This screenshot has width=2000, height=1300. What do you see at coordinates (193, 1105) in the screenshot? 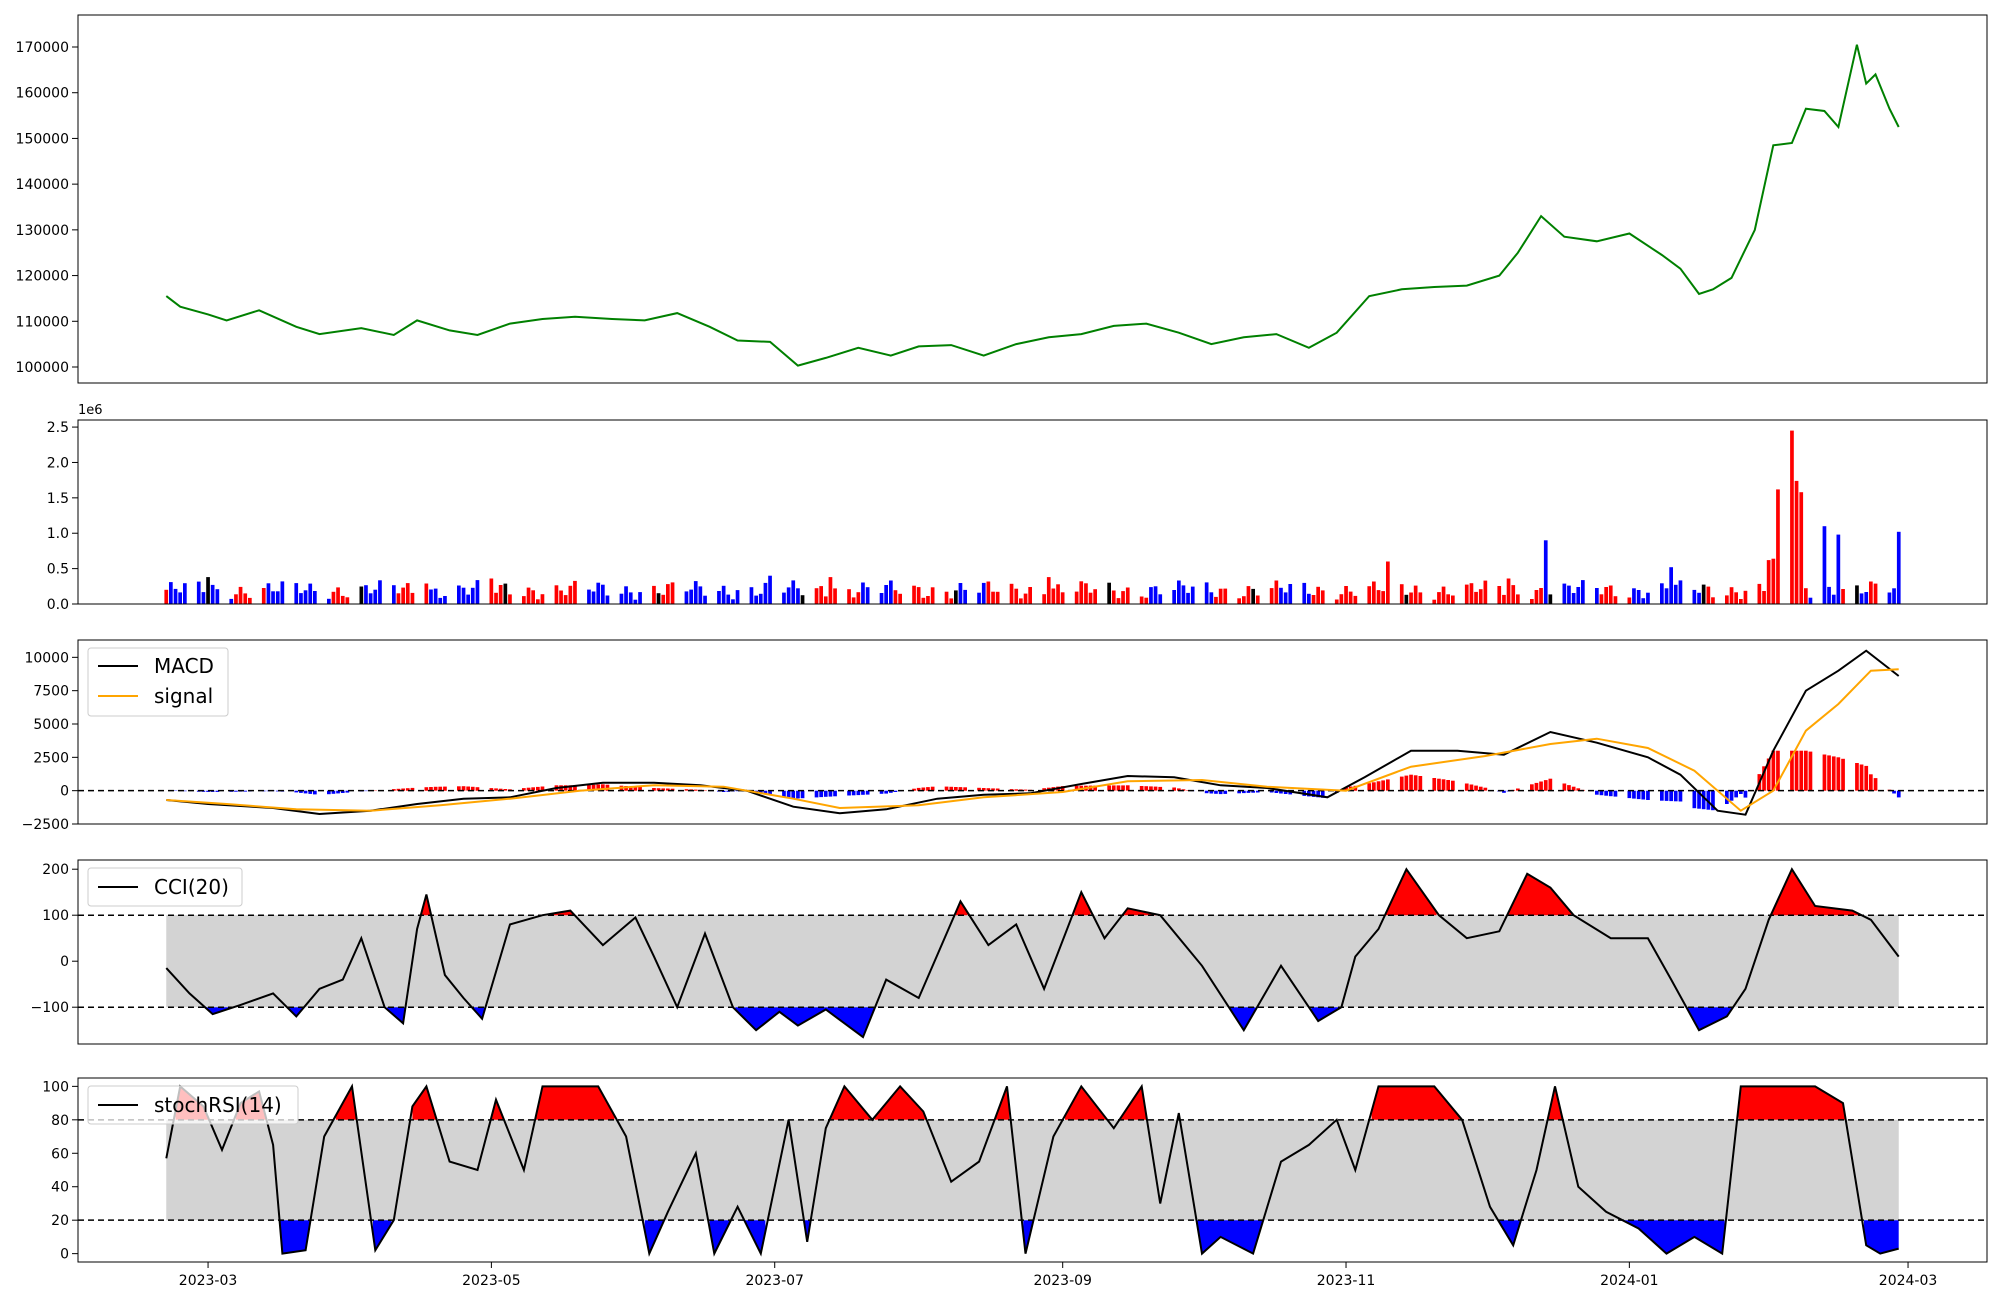
I see `stochrsi-legend-box` at bounding box center [193, 1105].